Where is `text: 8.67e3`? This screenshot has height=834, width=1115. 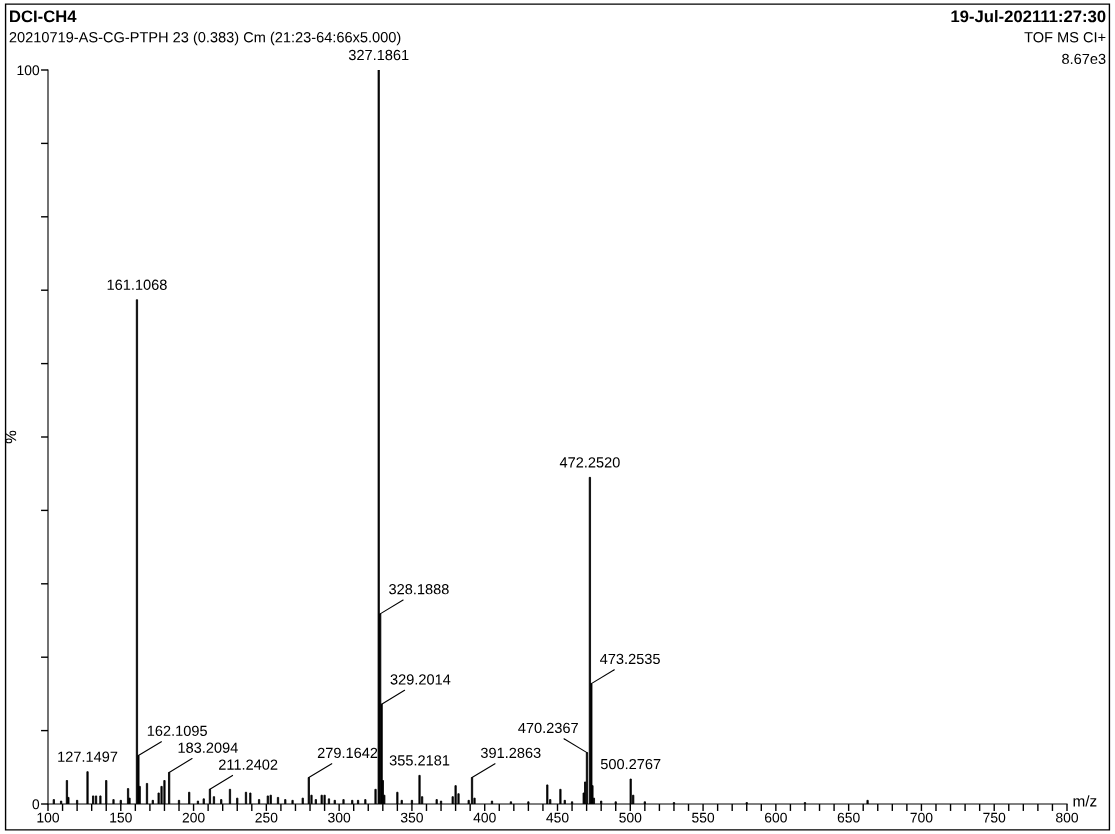 text: 8.67e3 is located at coordinates (1084, 59).